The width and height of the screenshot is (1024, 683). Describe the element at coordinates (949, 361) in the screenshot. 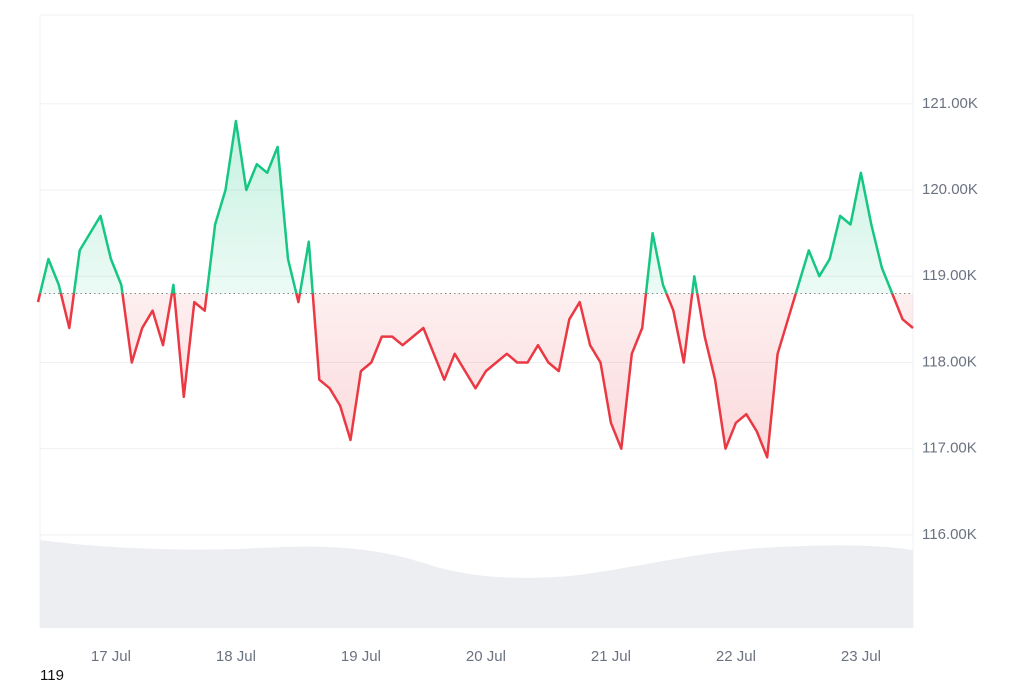

I see `y-tick-label: 118.00K` at that location.